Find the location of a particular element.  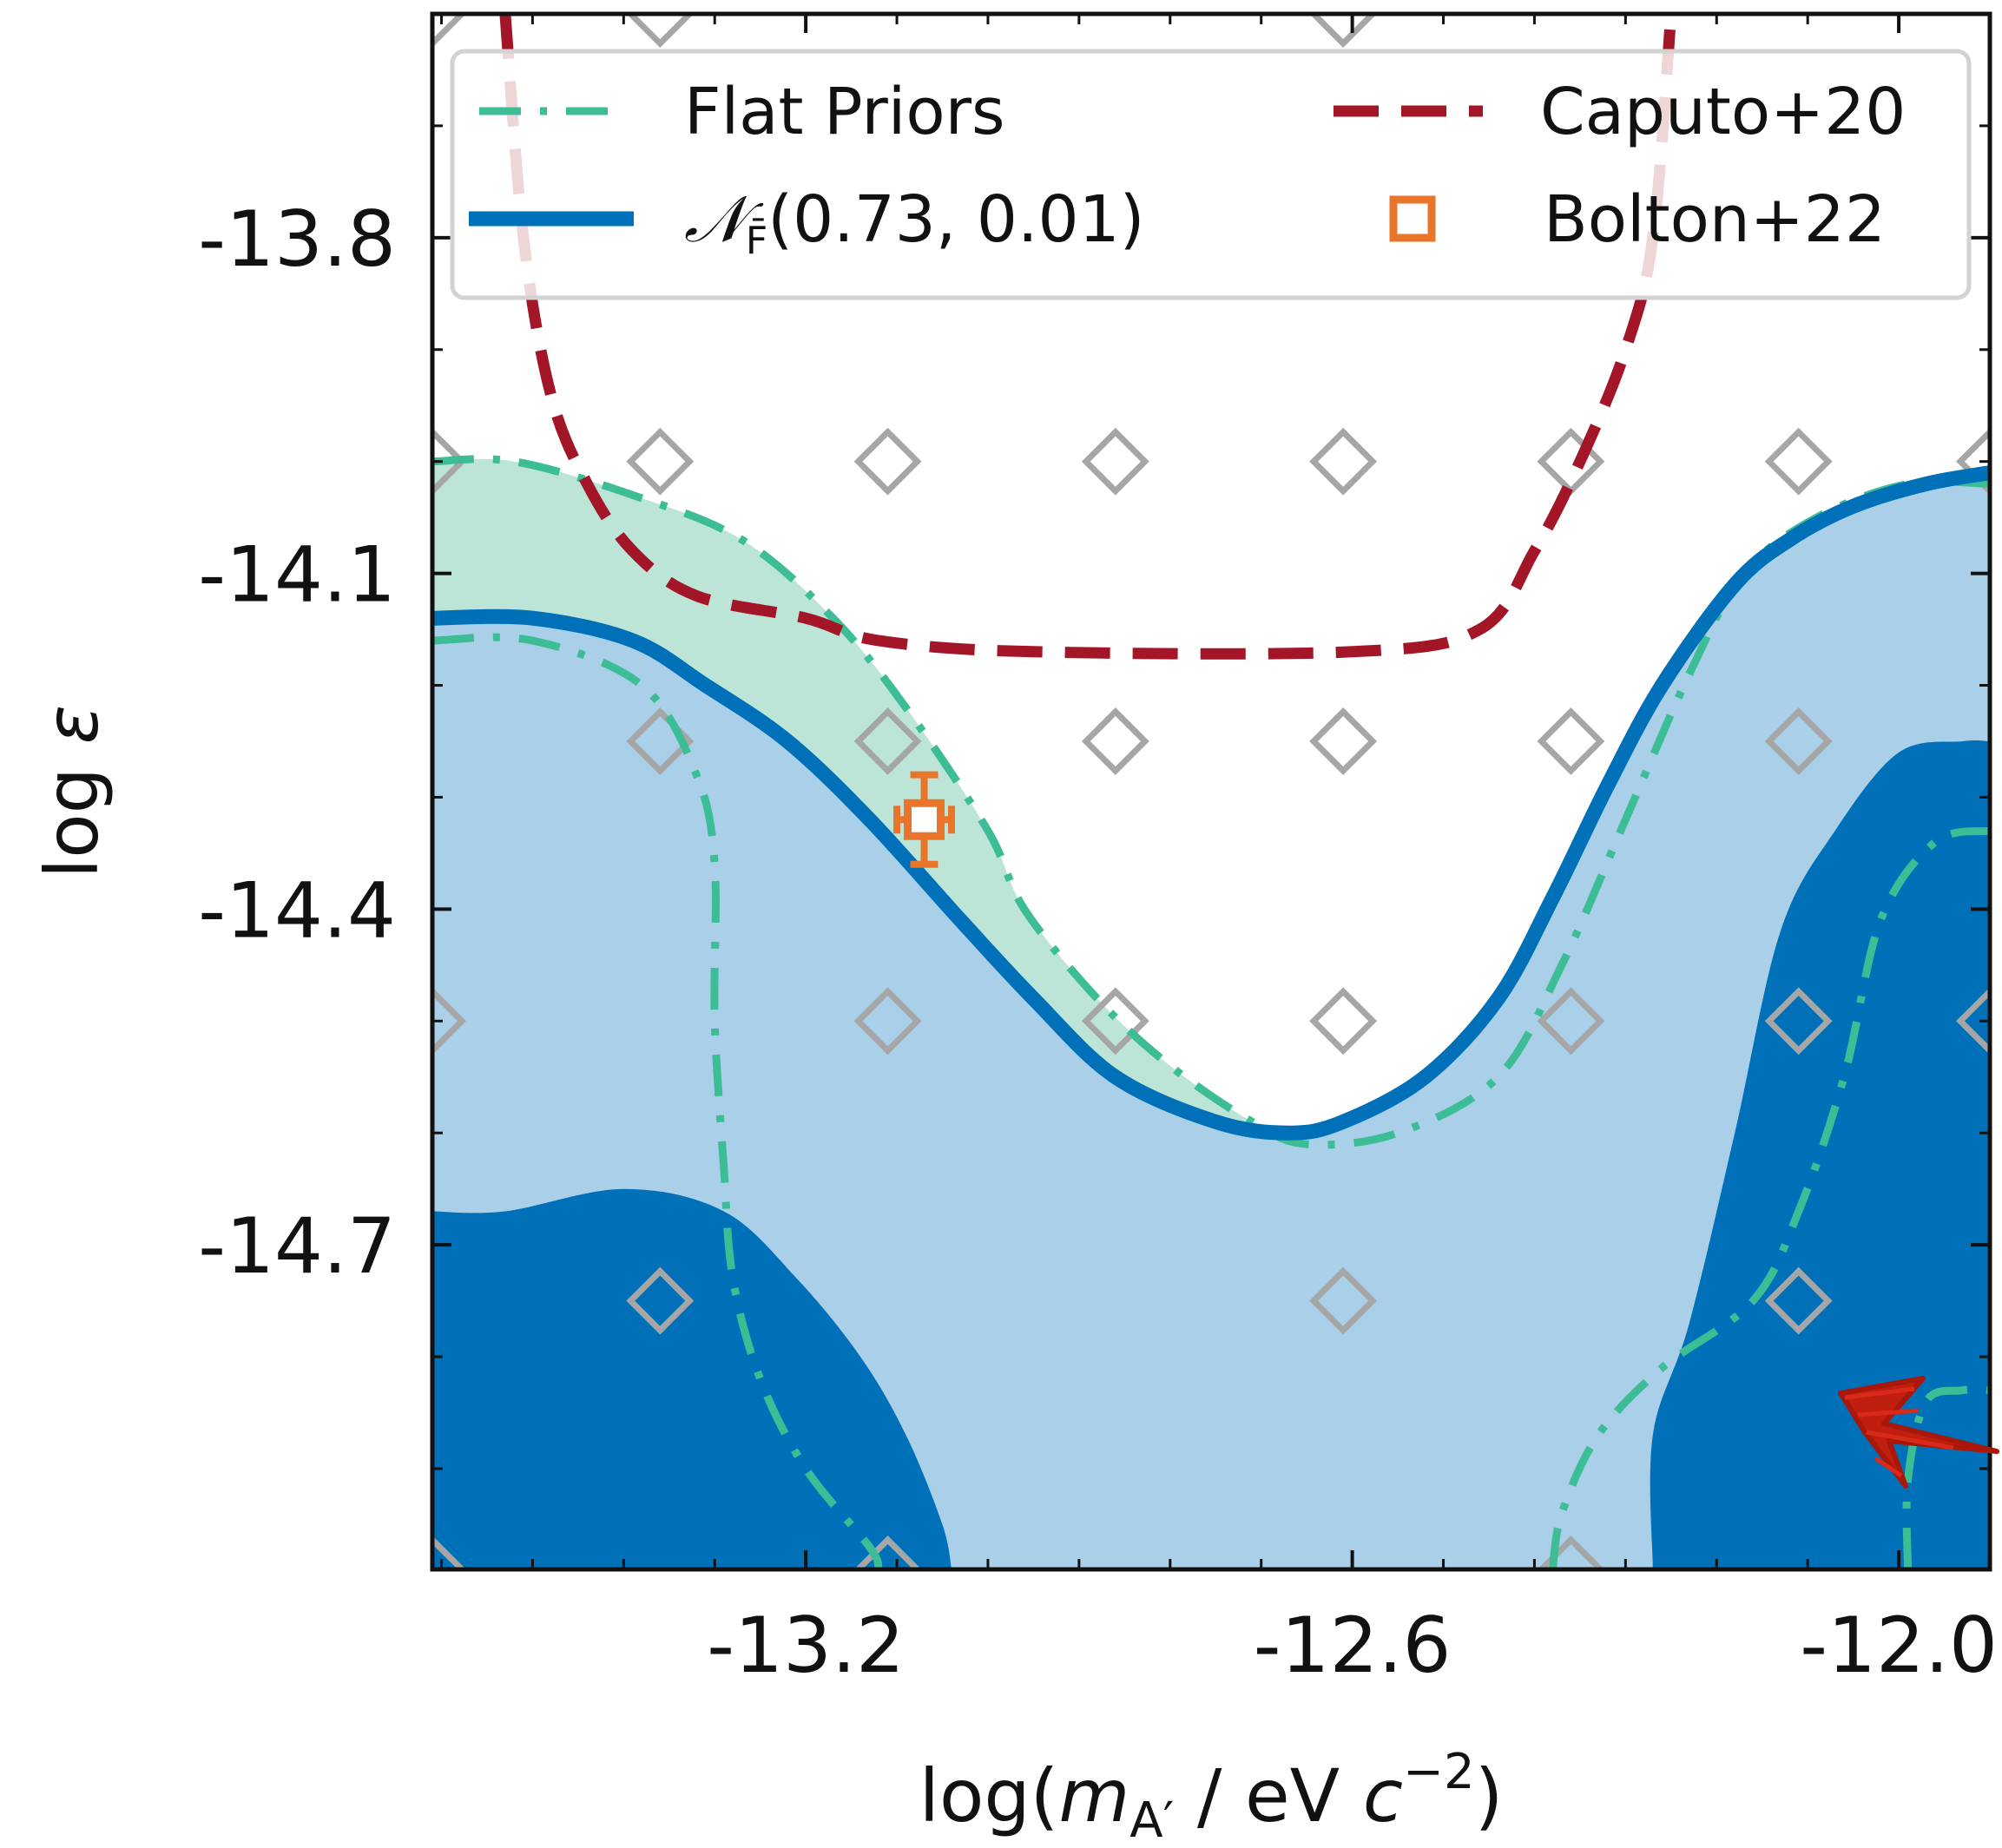

x-axis-title: log(mA′ / eV c−2) is located at coordinates (1211, 1794).